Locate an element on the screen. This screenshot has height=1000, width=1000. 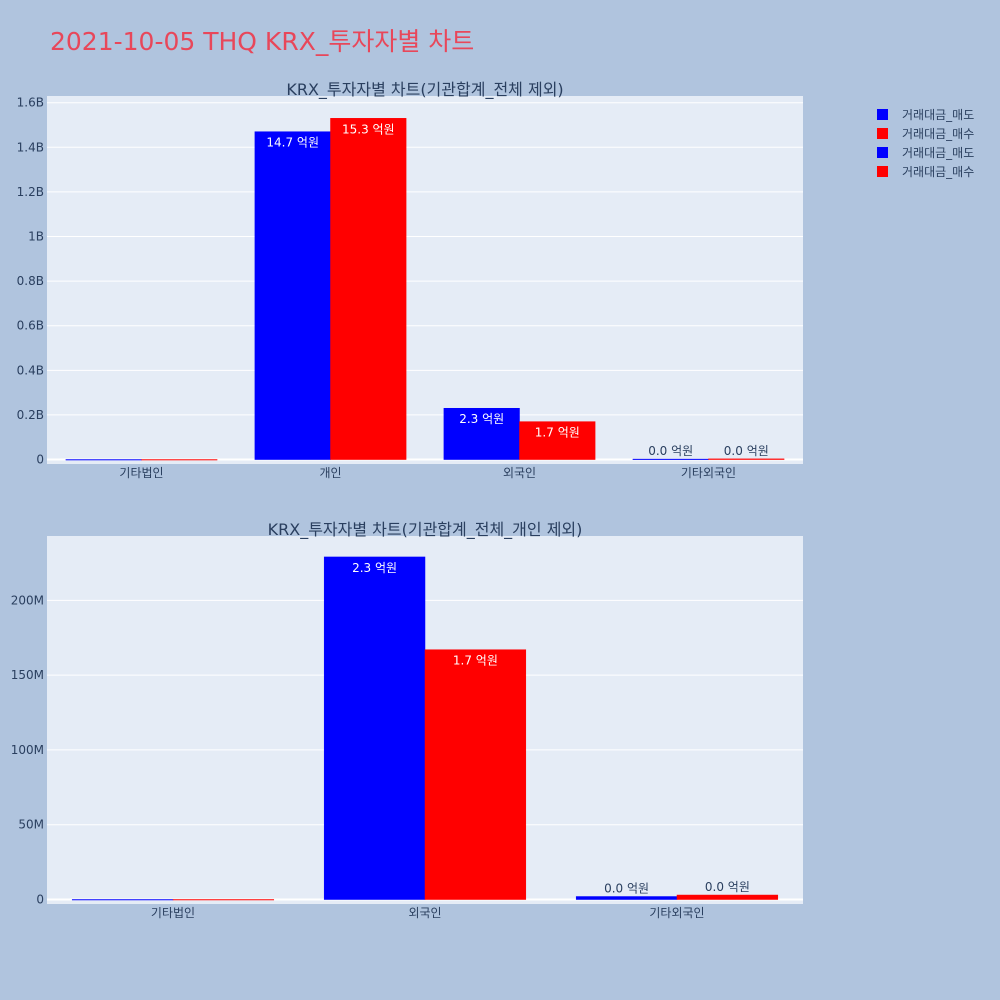
y-tick-label: 1B is located at coordinates (36, 237).